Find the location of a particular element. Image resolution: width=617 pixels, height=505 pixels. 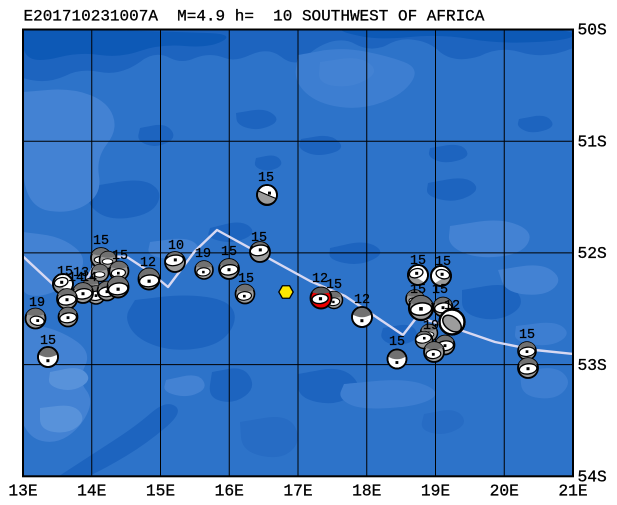

svg-text: 21E is located at coordinates (572, 491).